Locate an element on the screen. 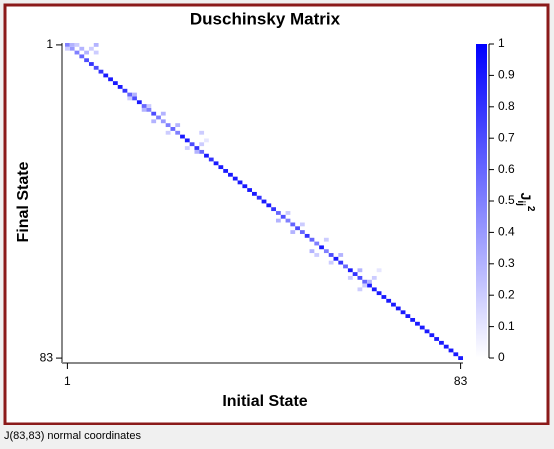  colorbar-tick-label: 0.8 is located at coordinates (506, 106).